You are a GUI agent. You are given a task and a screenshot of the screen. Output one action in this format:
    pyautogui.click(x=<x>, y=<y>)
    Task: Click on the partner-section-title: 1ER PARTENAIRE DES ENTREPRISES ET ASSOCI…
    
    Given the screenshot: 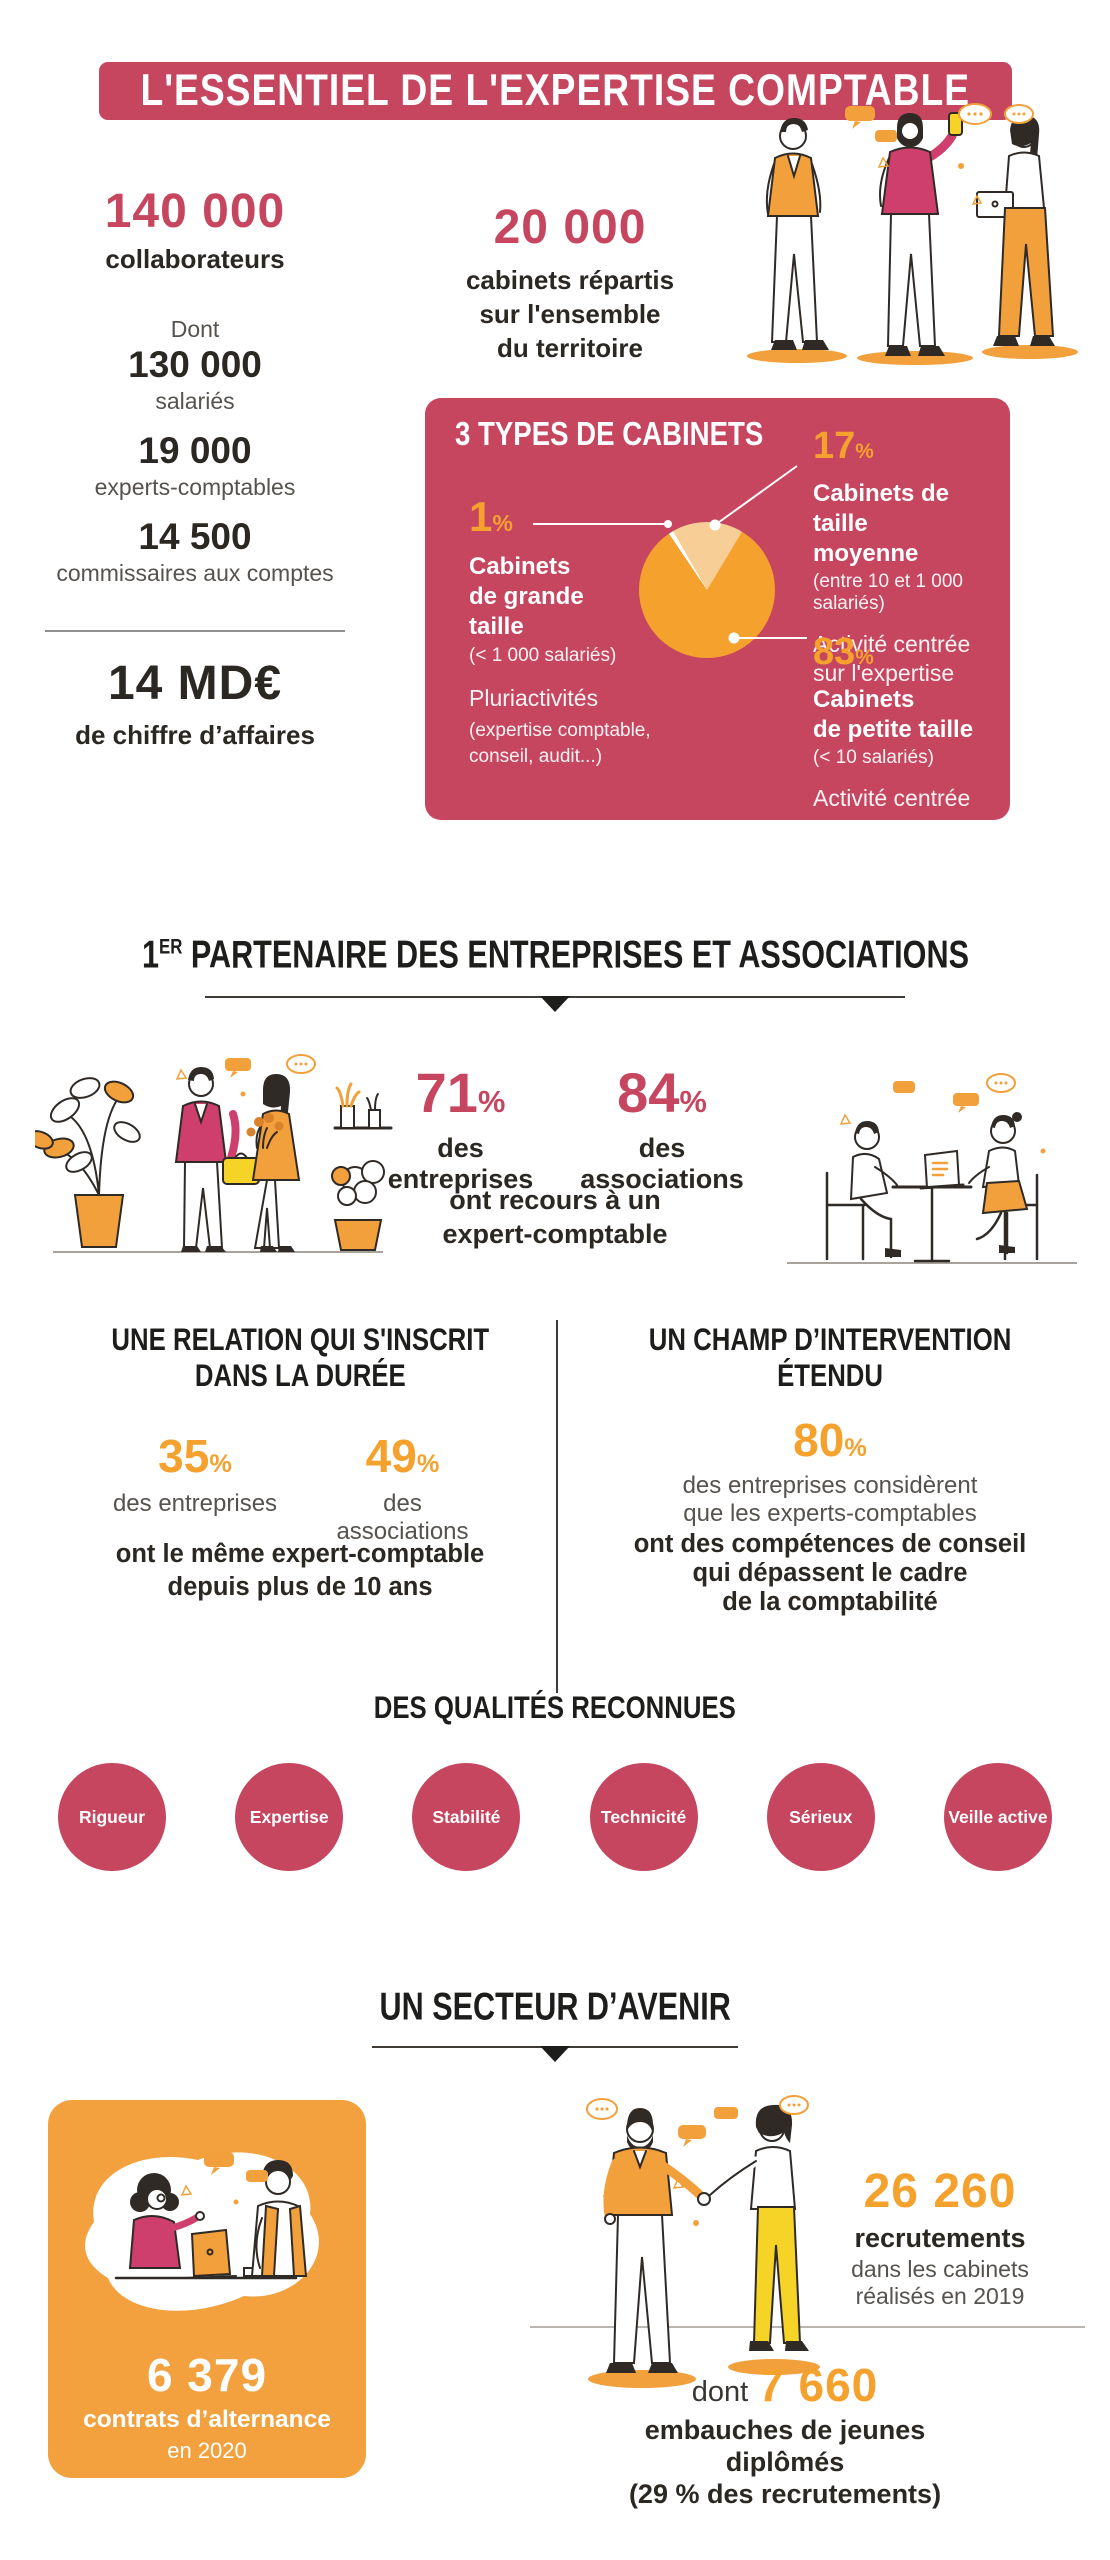 What is the action you would take?
    pyautogui.click(x=555, y=955)
    